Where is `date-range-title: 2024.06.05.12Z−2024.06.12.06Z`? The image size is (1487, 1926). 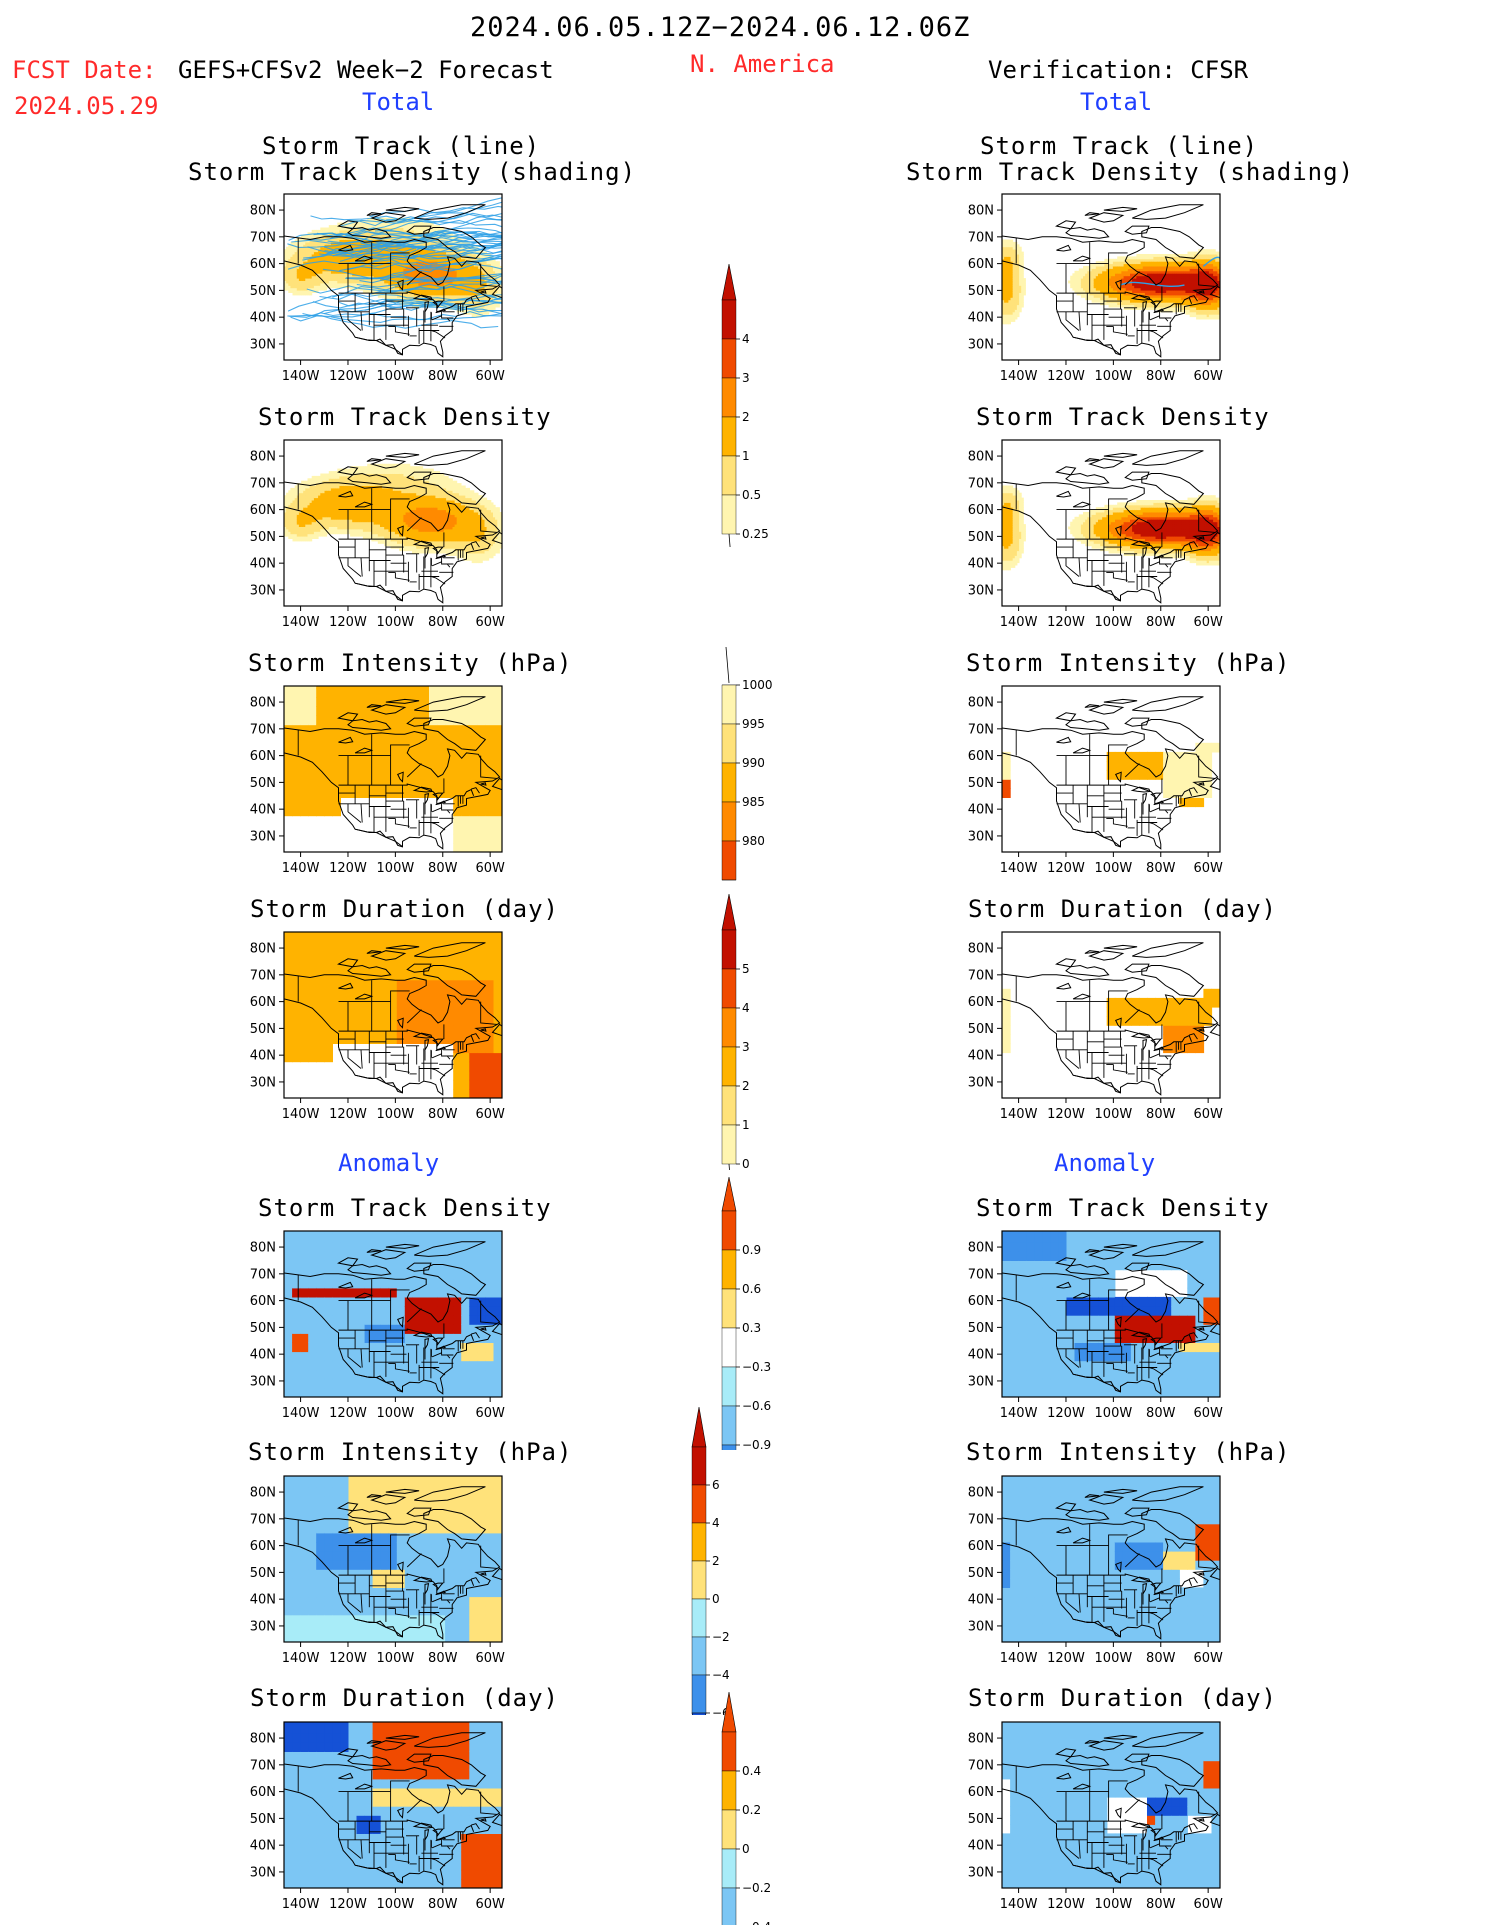 date-range-title: 2024.06.05.12Z−2024.06.12.06Z is located at coordinates (720, 27).